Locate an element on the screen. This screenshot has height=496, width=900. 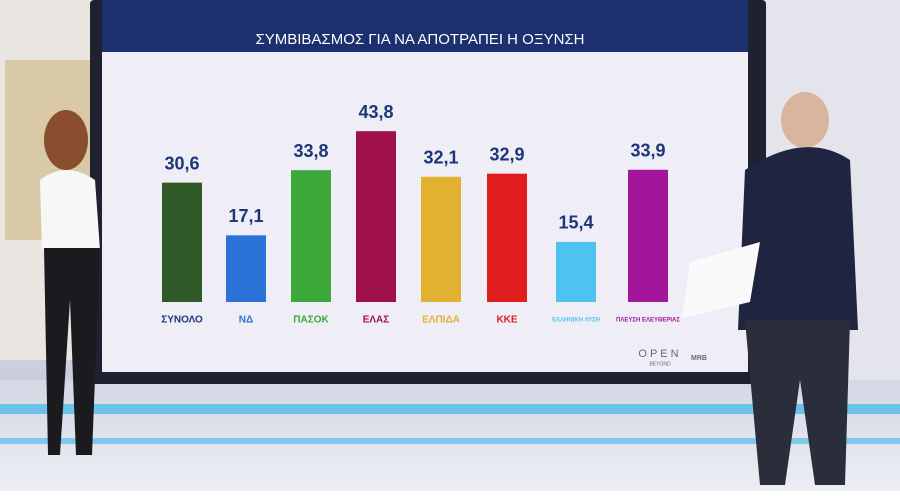
value-label: 33,8 is located at coordinates (310, 151).